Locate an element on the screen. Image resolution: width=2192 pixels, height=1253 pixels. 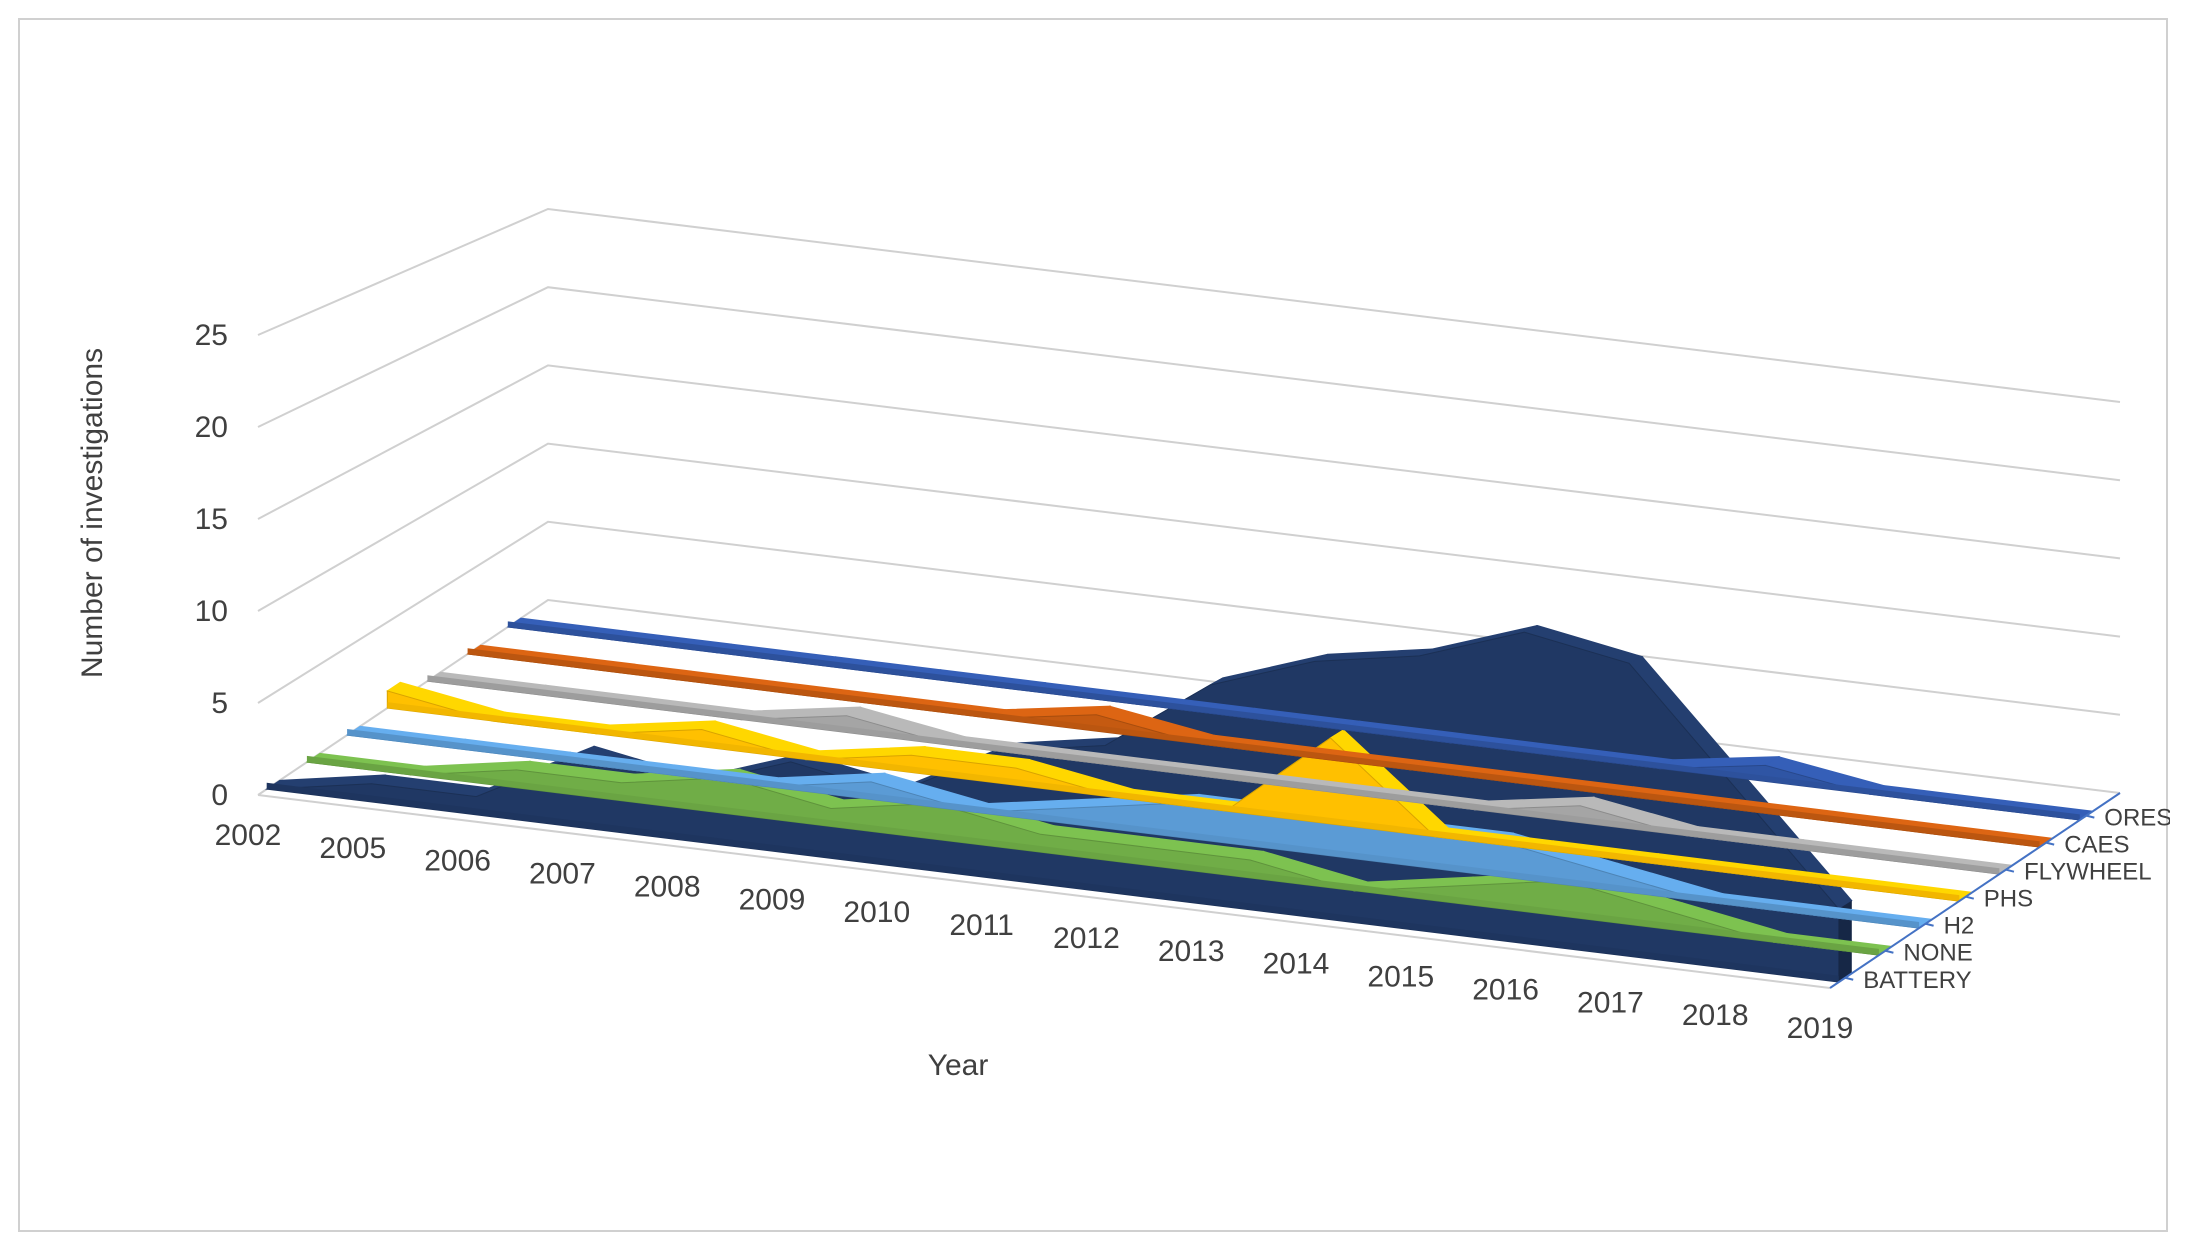
depth-tick-h2 is located at coordinates (1929, 924).